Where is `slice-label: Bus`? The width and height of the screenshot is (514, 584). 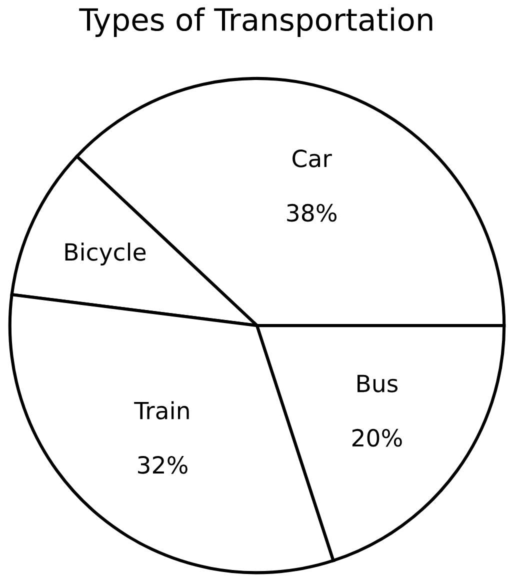
slice-label: Bus is located at coordinates (378, 383).